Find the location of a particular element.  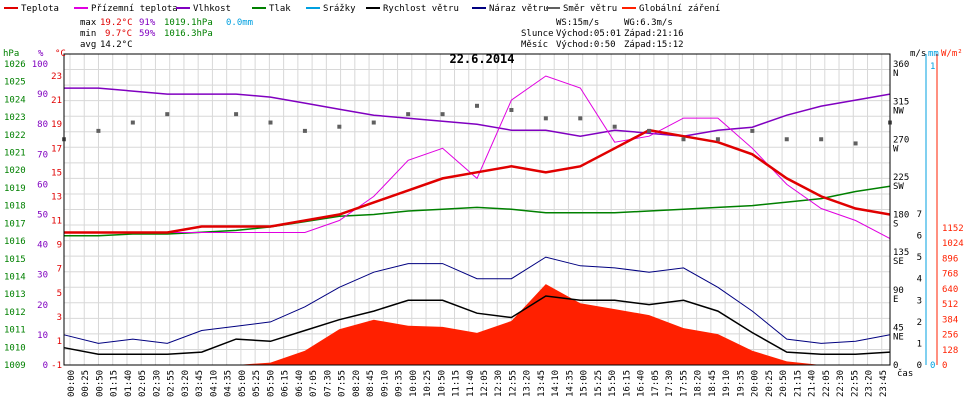

direction-tick-dir: N is located at coordinates (895, 74).